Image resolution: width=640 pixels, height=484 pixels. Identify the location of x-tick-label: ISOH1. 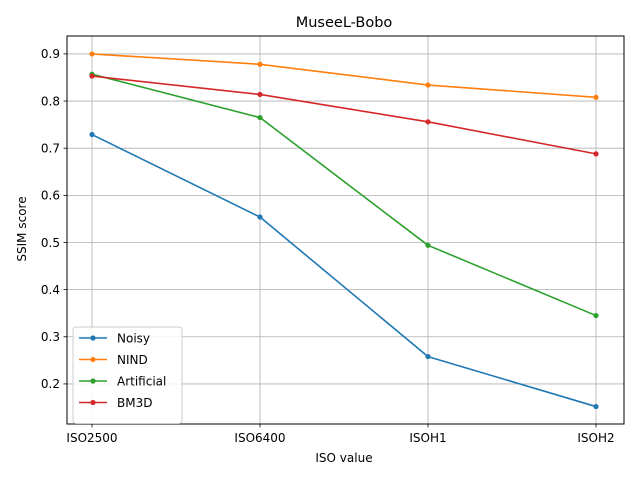
(427, 438).